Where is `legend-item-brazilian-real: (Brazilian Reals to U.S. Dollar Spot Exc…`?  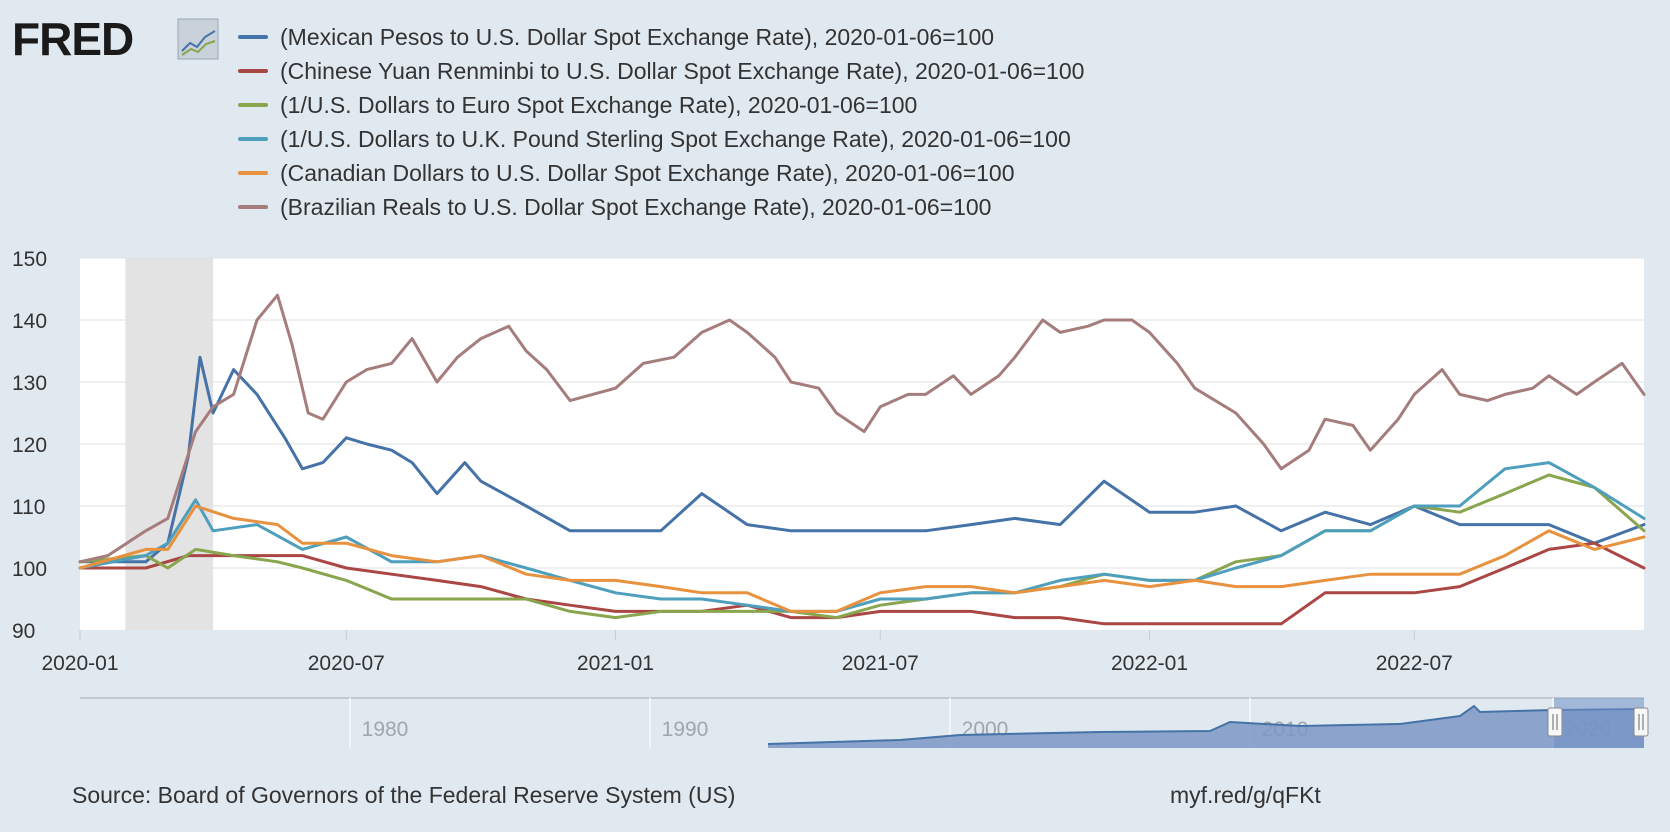
legend-item-brazilian-real: (Brazilian Reals to U.S. Dollar Spot Exc… is located at coordinates (661, 207).